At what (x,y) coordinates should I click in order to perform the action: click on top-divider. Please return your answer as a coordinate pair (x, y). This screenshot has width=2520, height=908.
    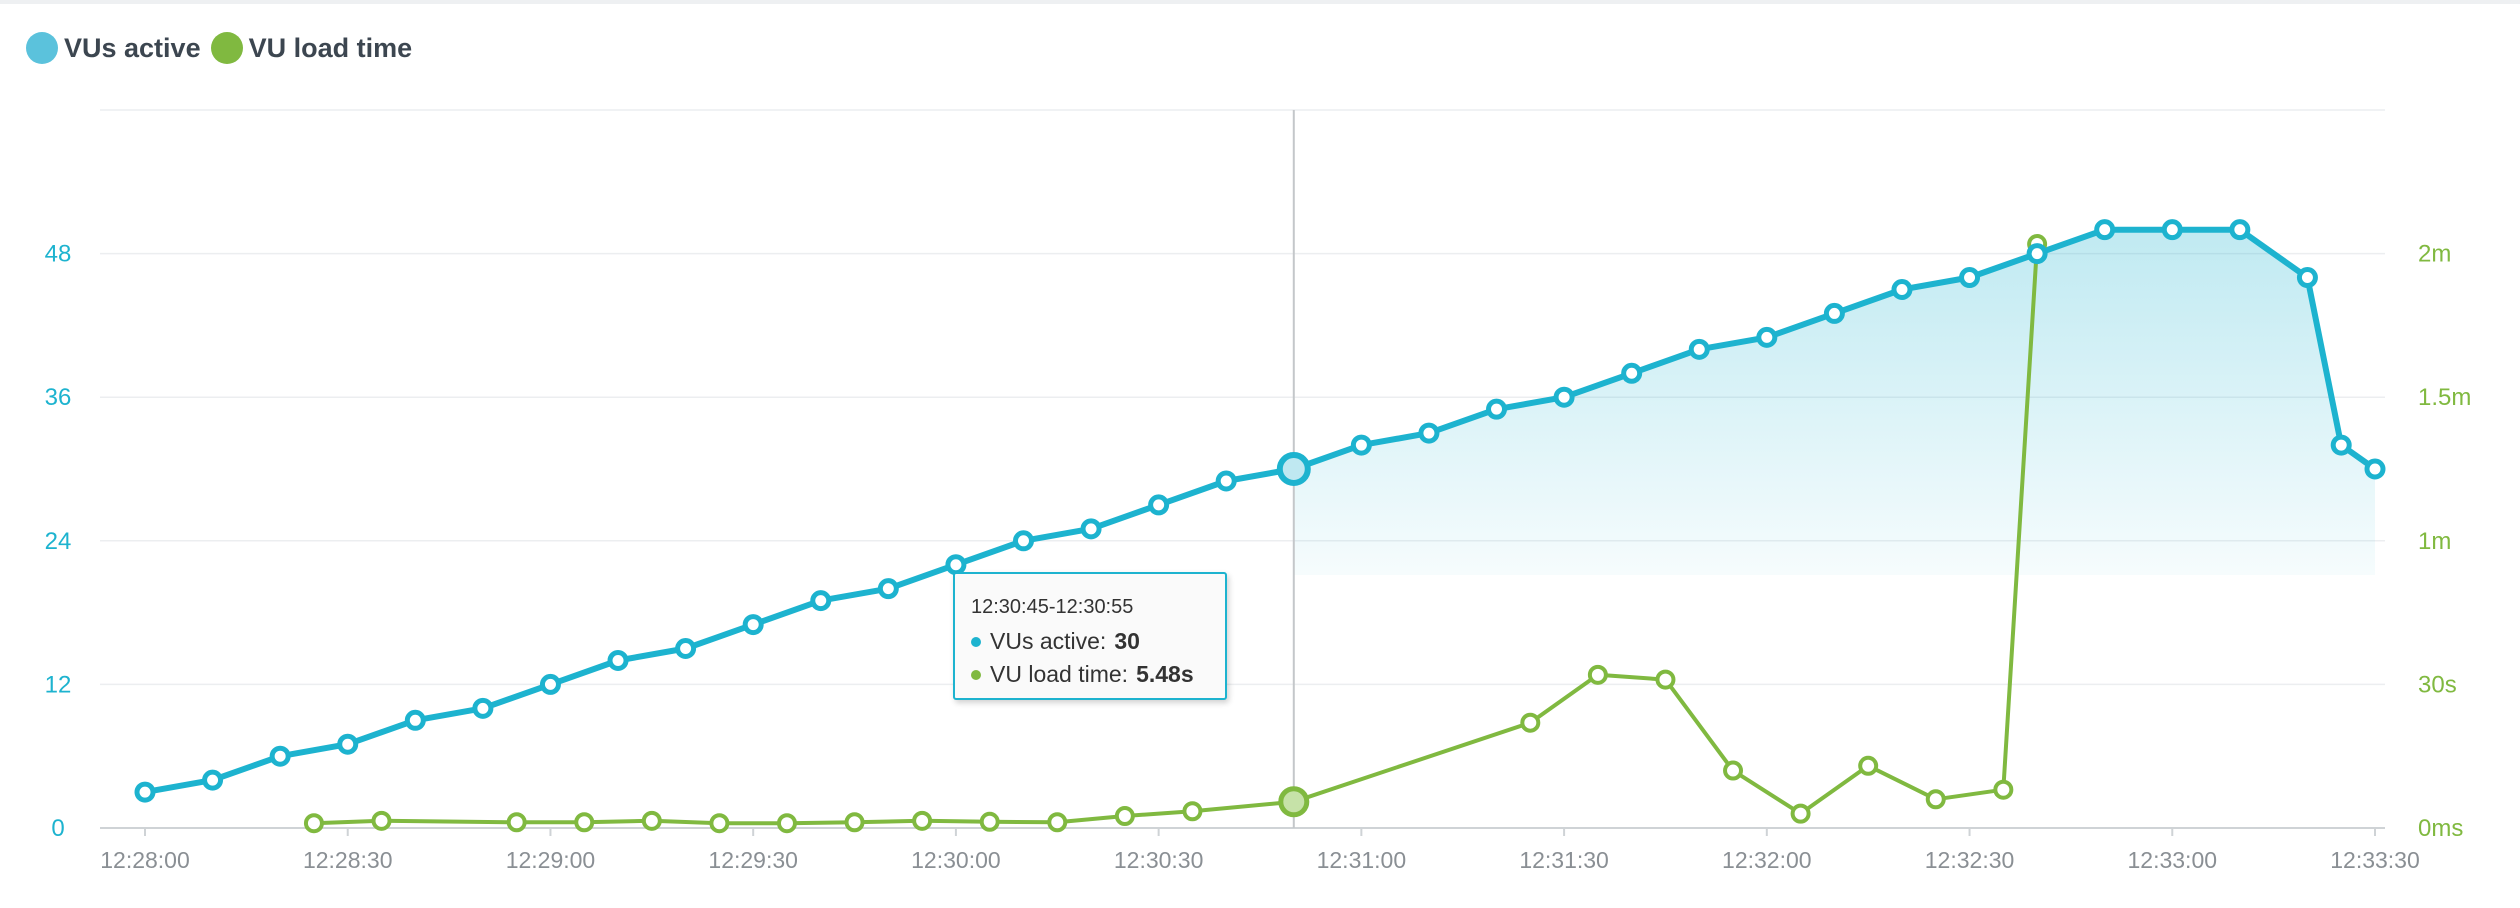
    Looking at the image, I should click on (1260, 2).